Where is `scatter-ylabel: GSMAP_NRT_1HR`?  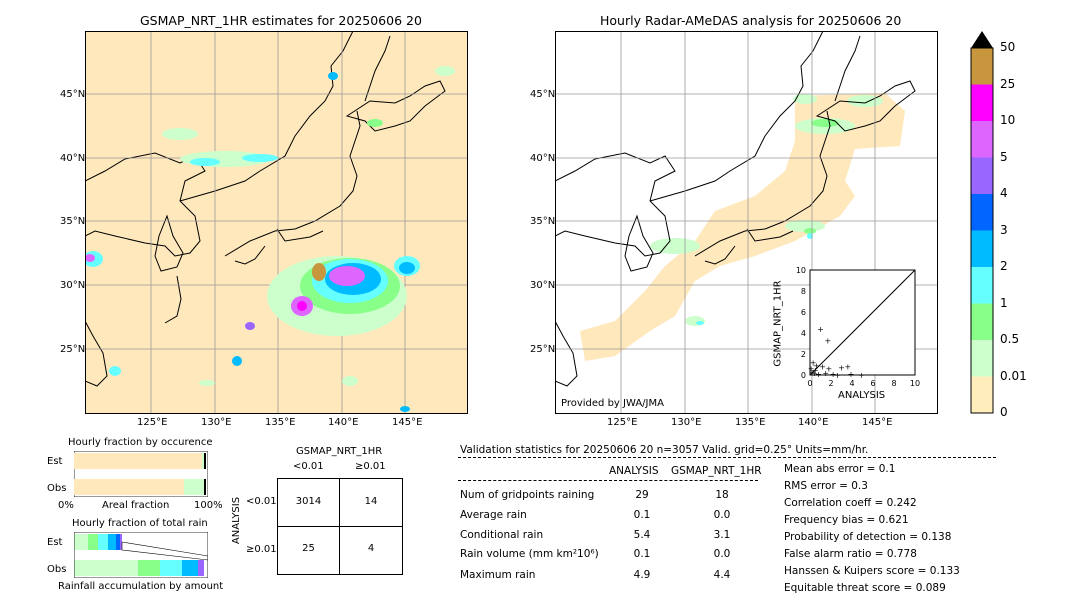
scatter-ylabel: GSMAP_NRT_1HR is located at coordinates (778, 323).